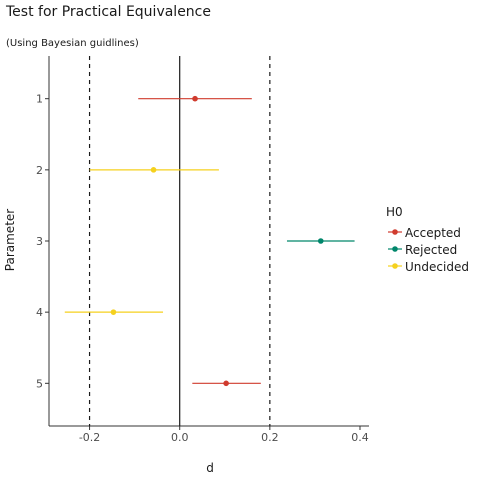 The width and height of the screenshot is (480, 480). What do you see at coordinates (89, 437) in the screenshot?
I see `x-tick-label: -0.2` at bounding box center [89, 437].